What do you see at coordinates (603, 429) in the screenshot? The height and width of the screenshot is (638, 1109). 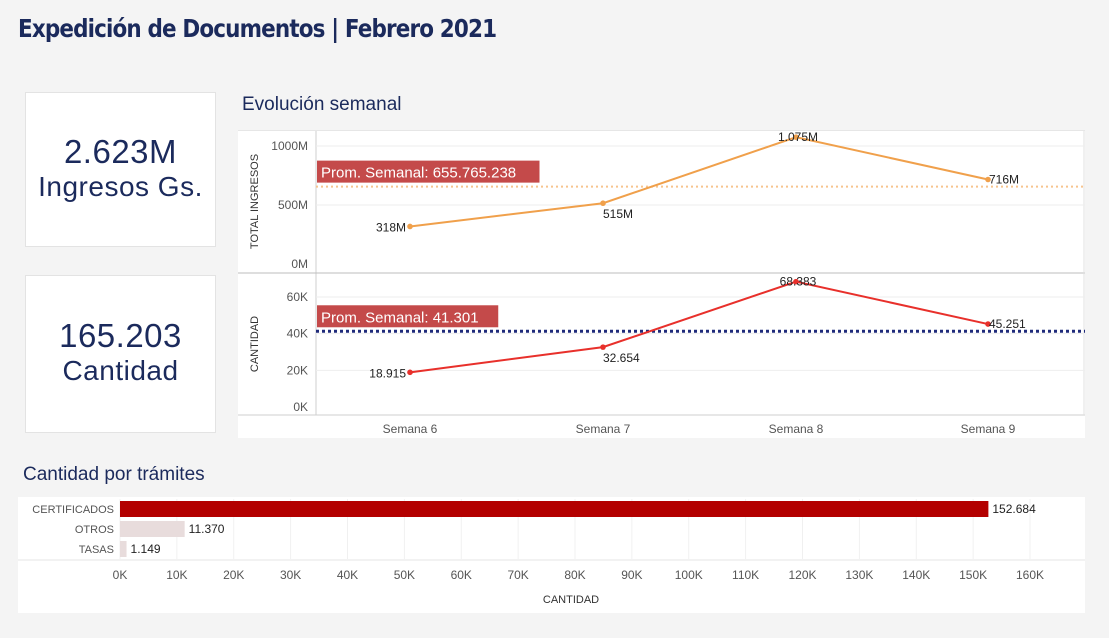 I see `x-tick-label: Semana 7` at bounding box center [603, 429].